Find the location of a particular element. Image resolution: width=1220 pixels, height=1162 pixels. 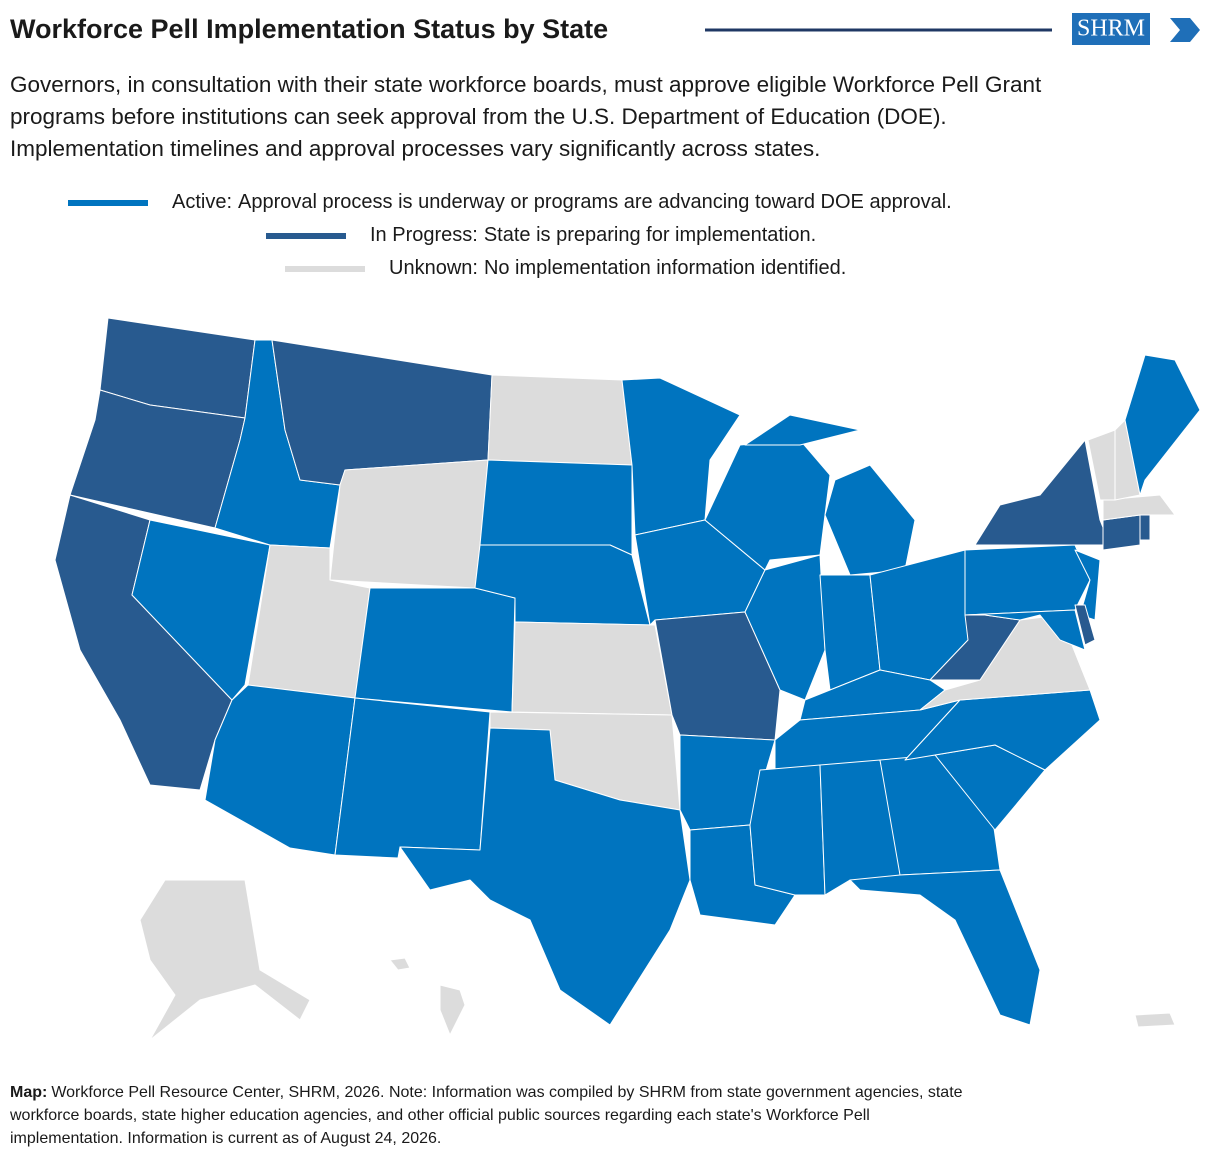

logo-mark is located at coordinates (1185, 30).